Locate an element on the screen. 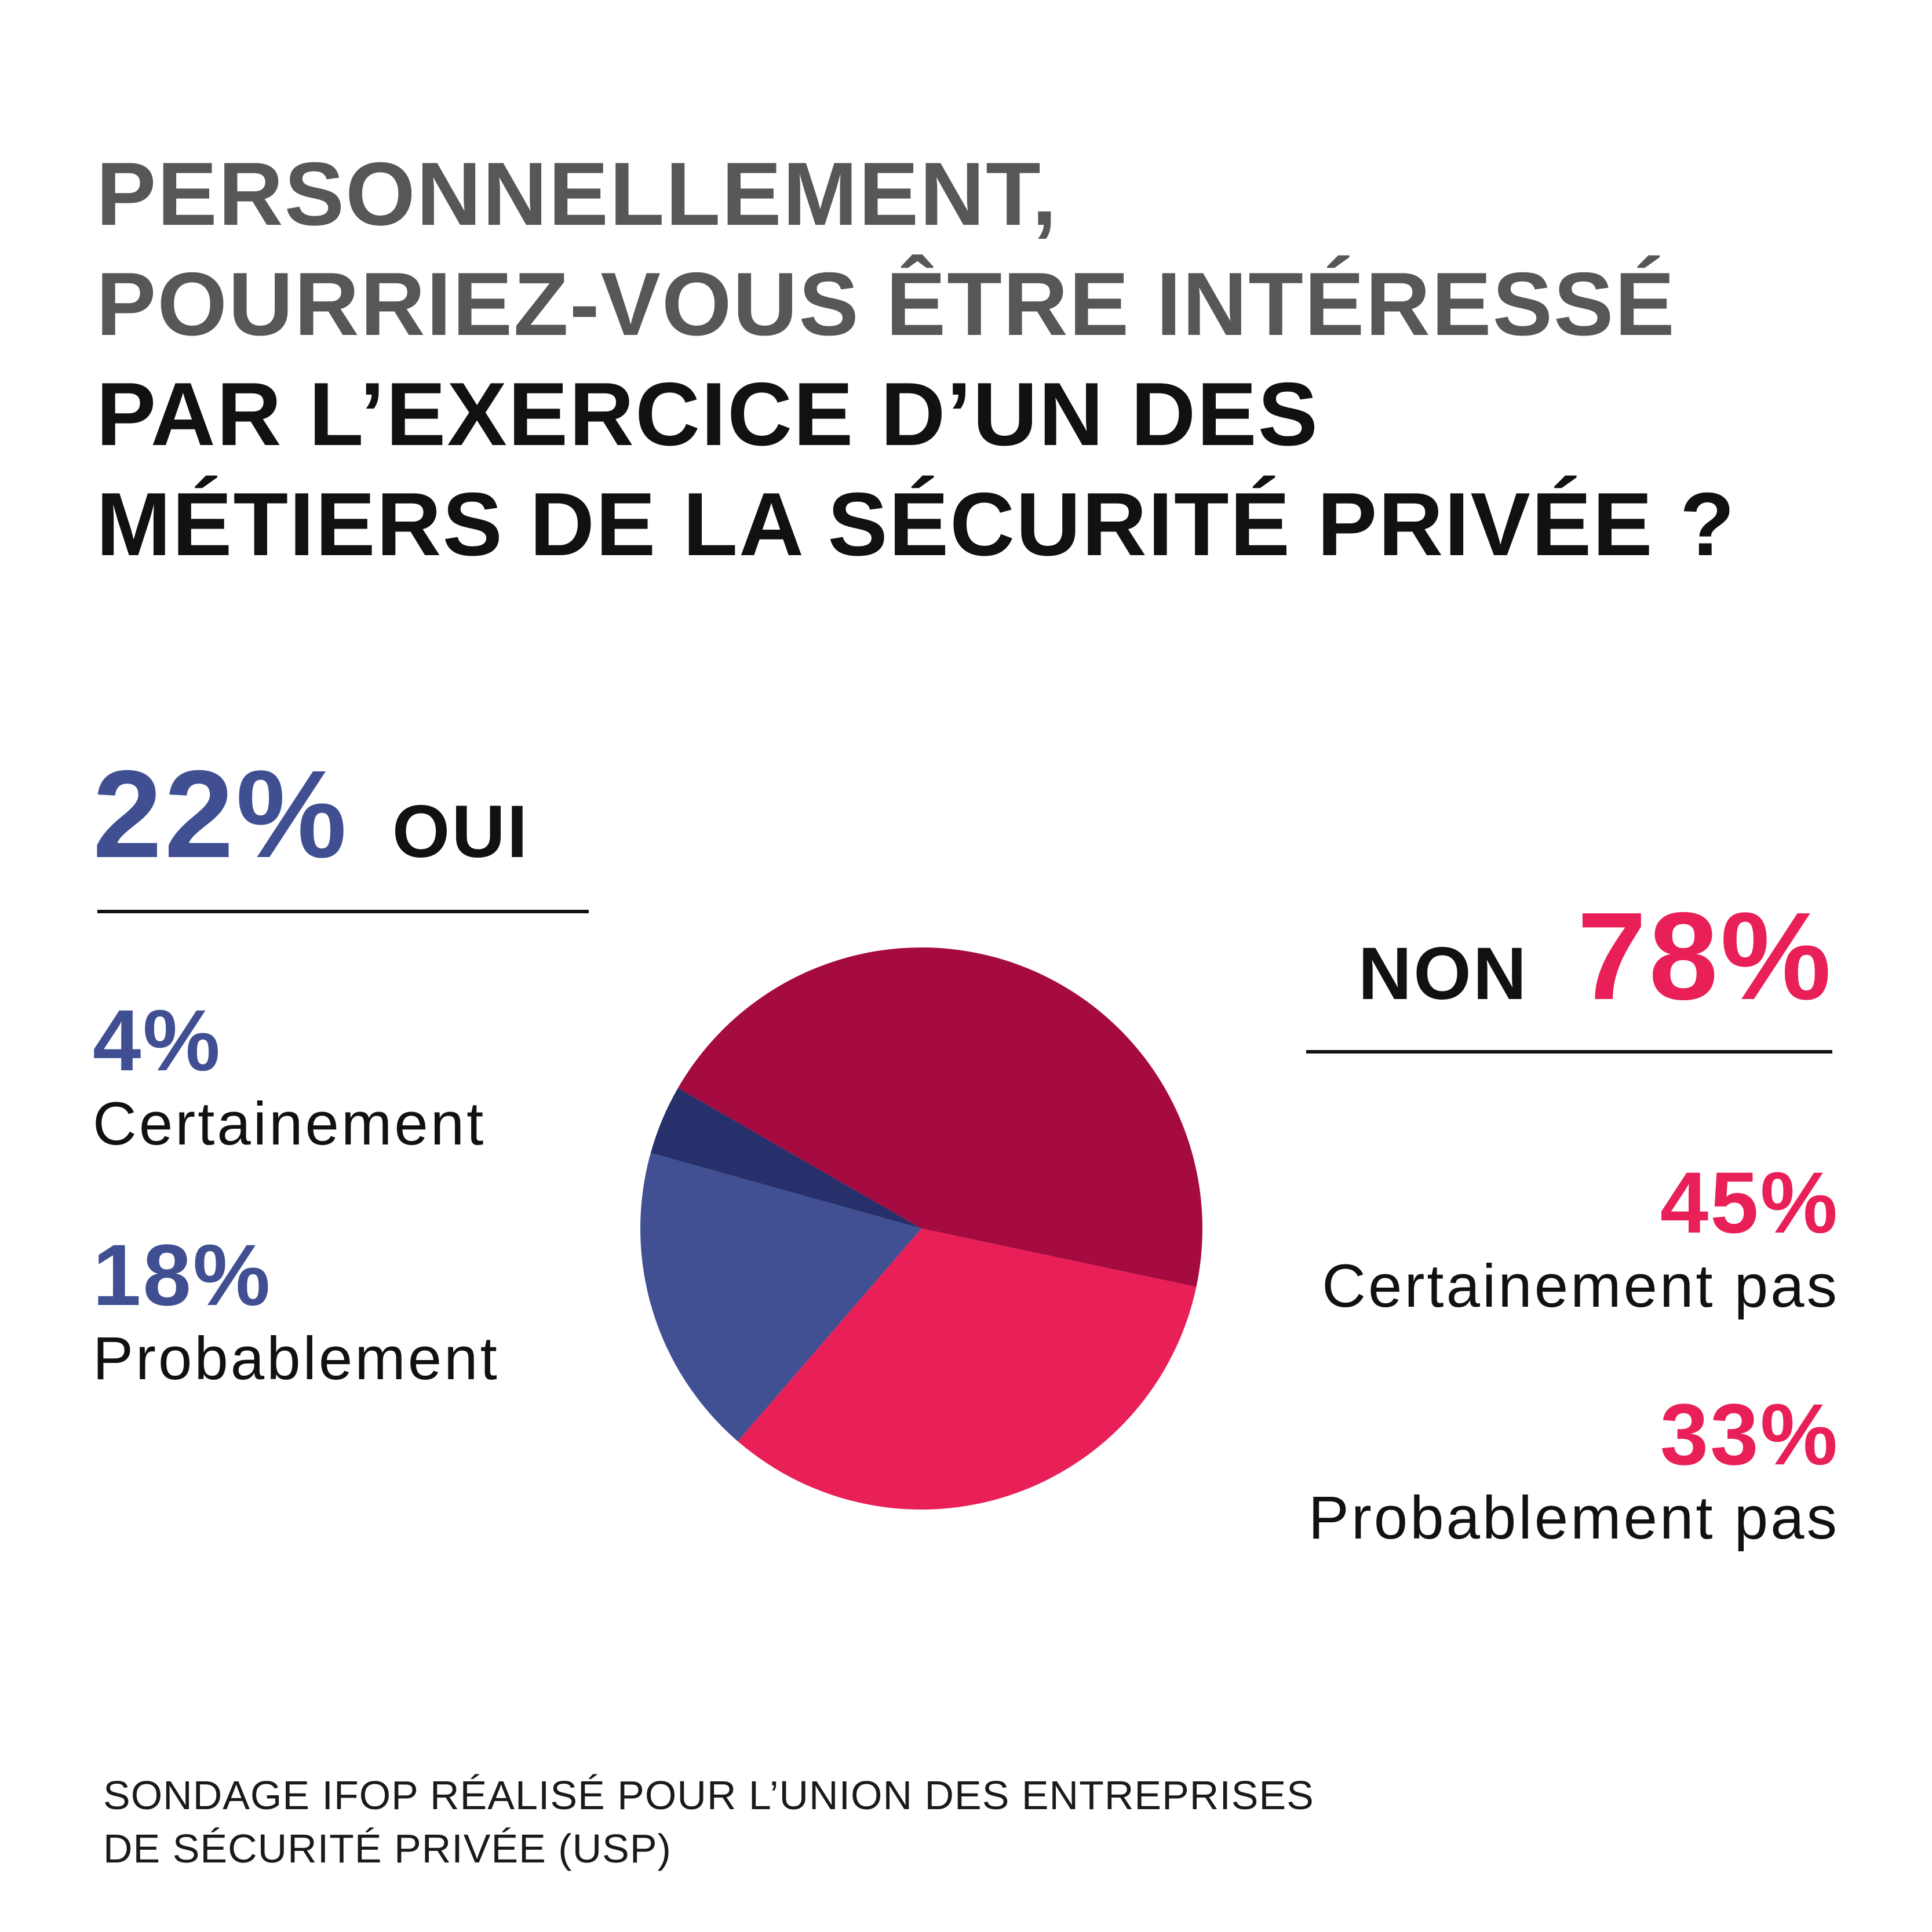  non-divider is located at coordinates (1569, 1052).